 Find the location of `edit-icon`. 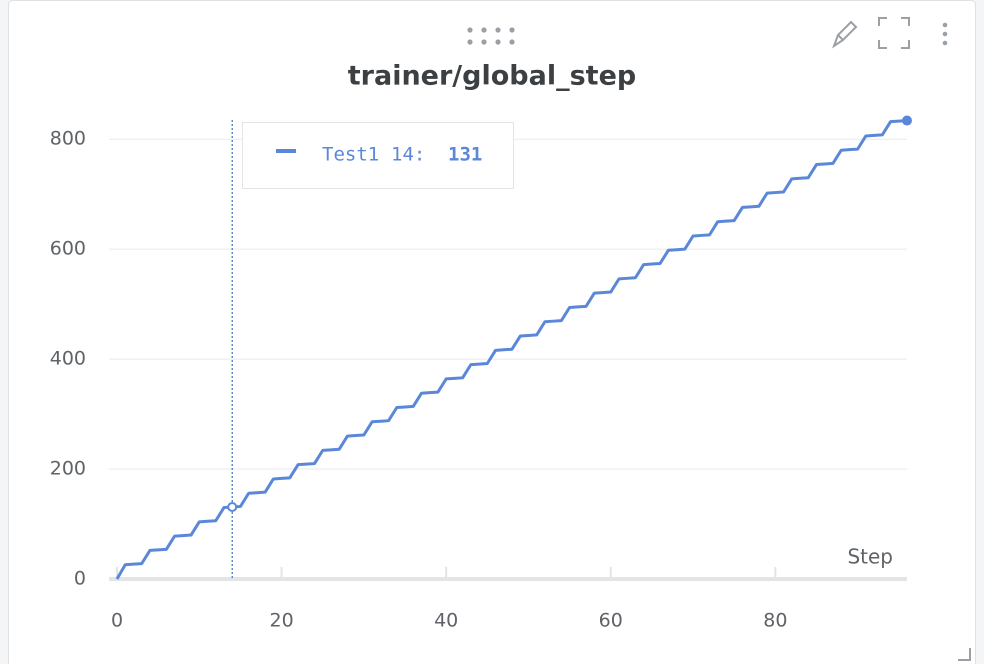

edit-icon is located at coordinates (845, 34).